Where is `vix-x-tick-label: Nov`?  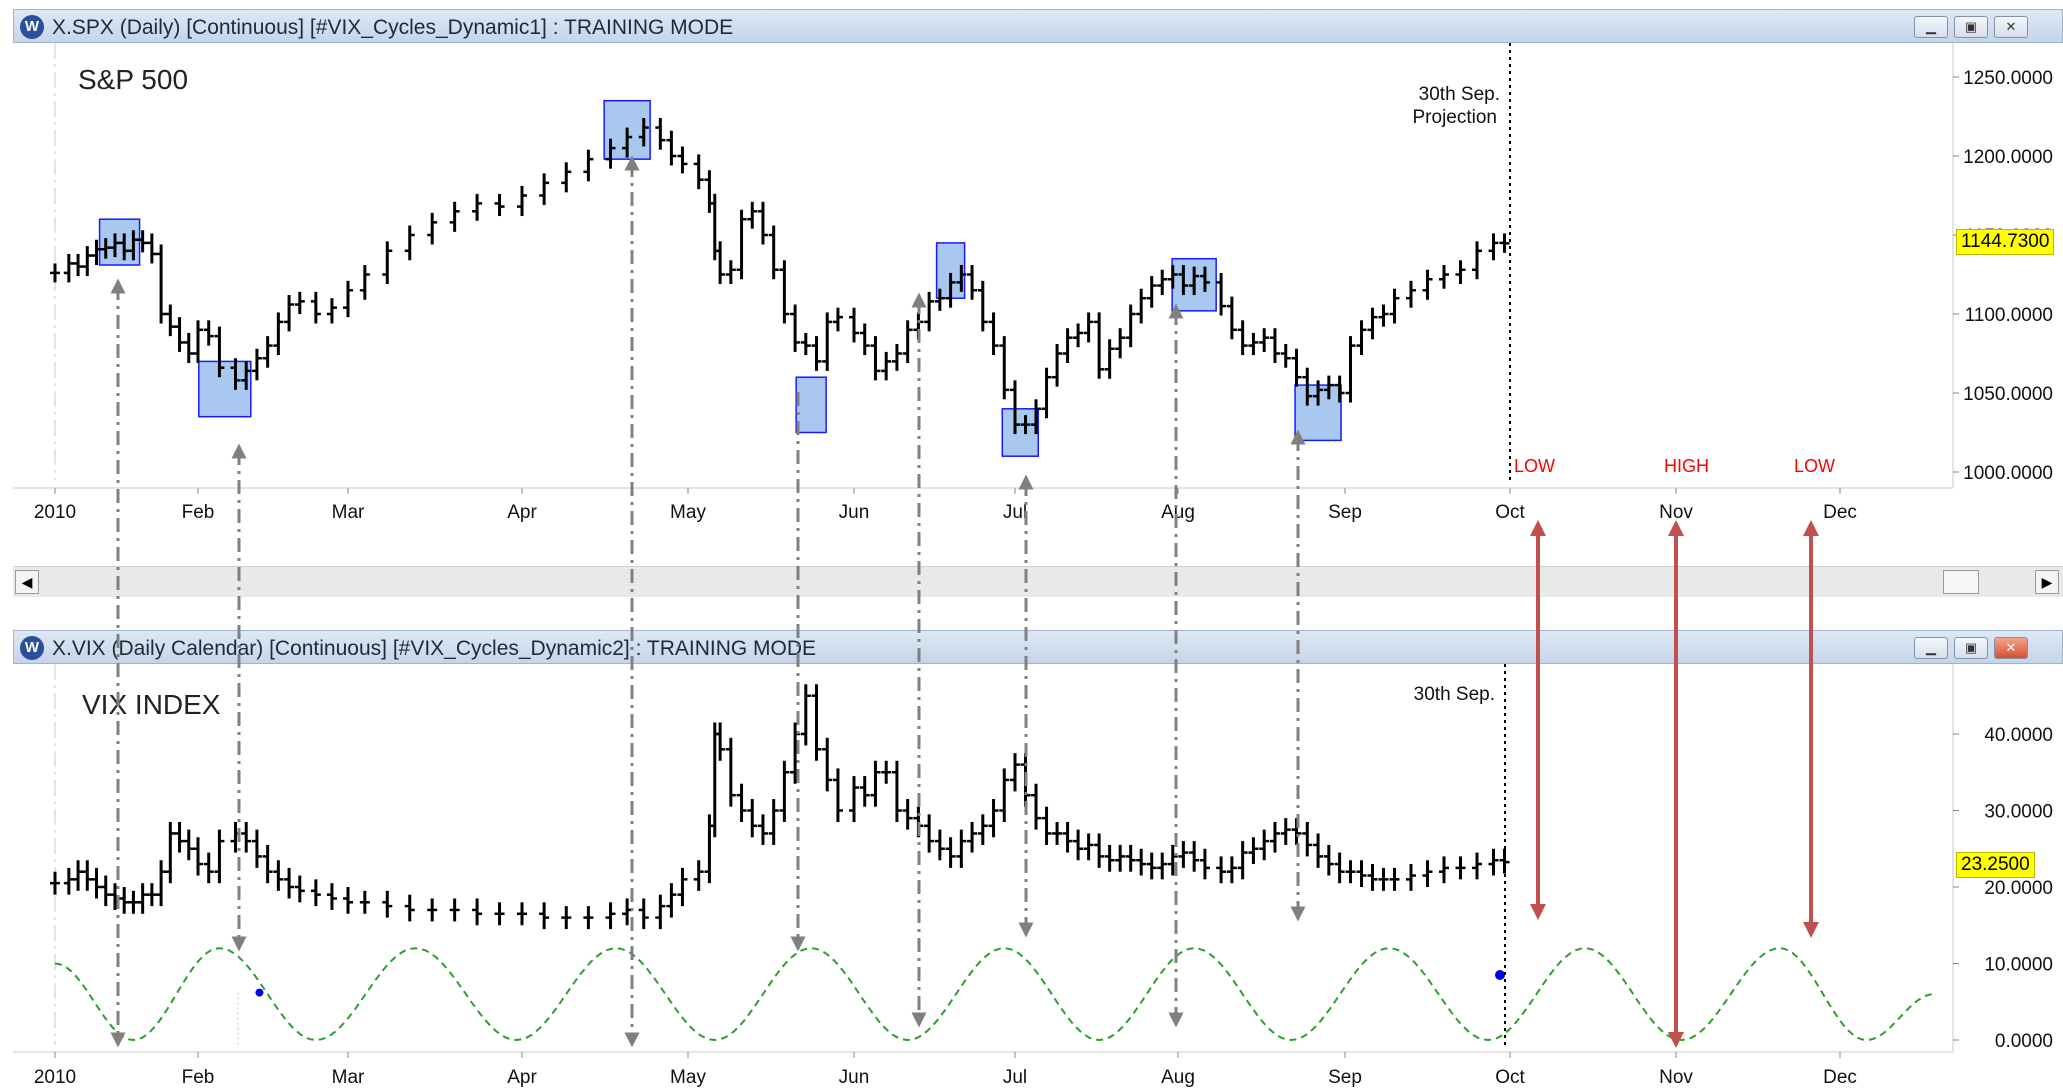 vix-x-tick-label: Nov is located at coordinates (1676, 1077).